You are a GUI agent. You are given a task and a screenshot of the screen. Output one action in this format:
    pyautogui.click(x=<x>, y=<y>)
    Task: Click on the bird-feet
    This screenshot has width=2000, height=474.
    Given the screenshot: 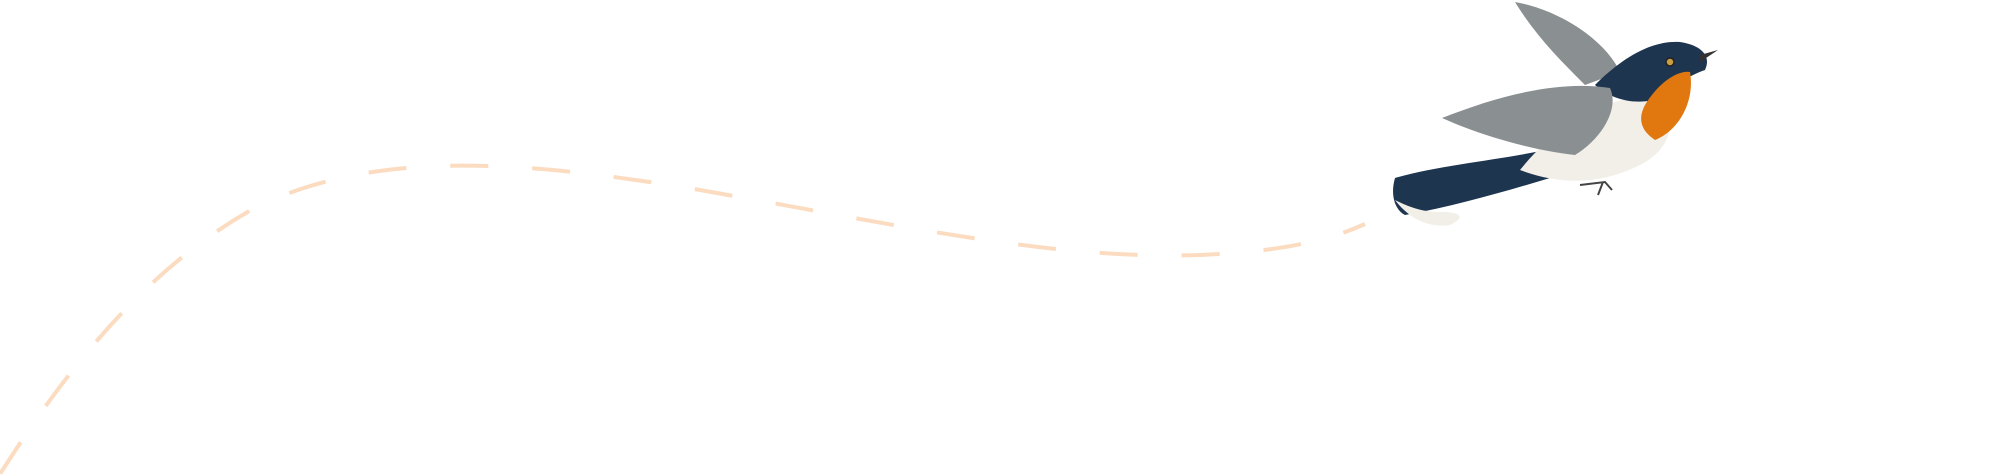 What is the action you would take?
    pyautogui.click(x=1596, y=188)
    